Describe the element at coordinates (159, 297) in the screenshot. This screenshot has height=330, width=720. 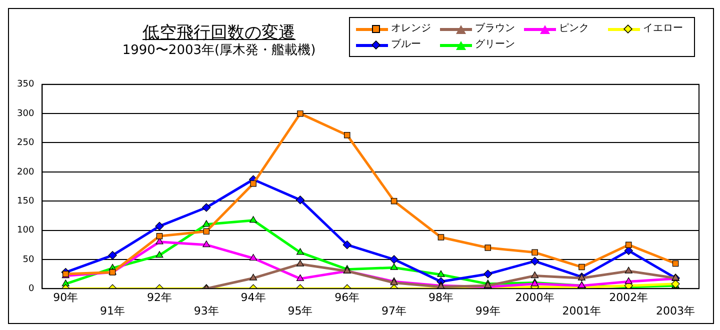
I see `x-tick-label: 92年` at that location.